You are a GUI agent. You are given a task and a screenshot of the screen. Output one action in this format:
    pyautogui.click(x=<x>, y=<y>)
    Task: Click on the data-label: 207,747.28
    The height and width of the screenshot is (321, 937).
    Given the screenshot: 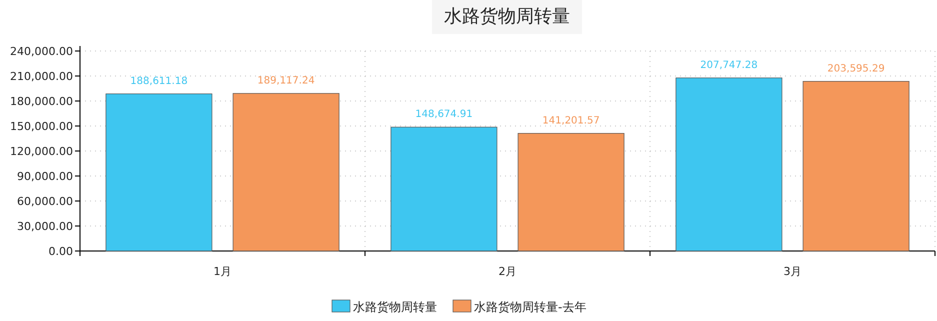 What is the action you would take?
    pyautogui.click(x=729, y=65)
    